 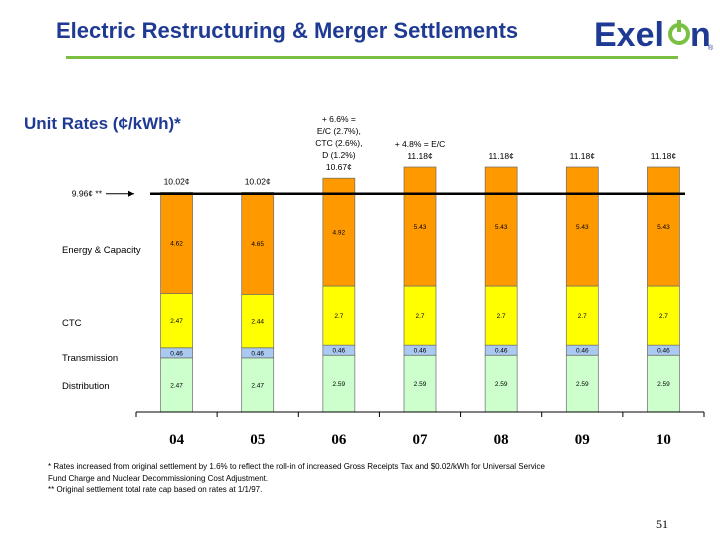 I want to click on bar-label-energy: 4.62, so click(x=176, y=244).